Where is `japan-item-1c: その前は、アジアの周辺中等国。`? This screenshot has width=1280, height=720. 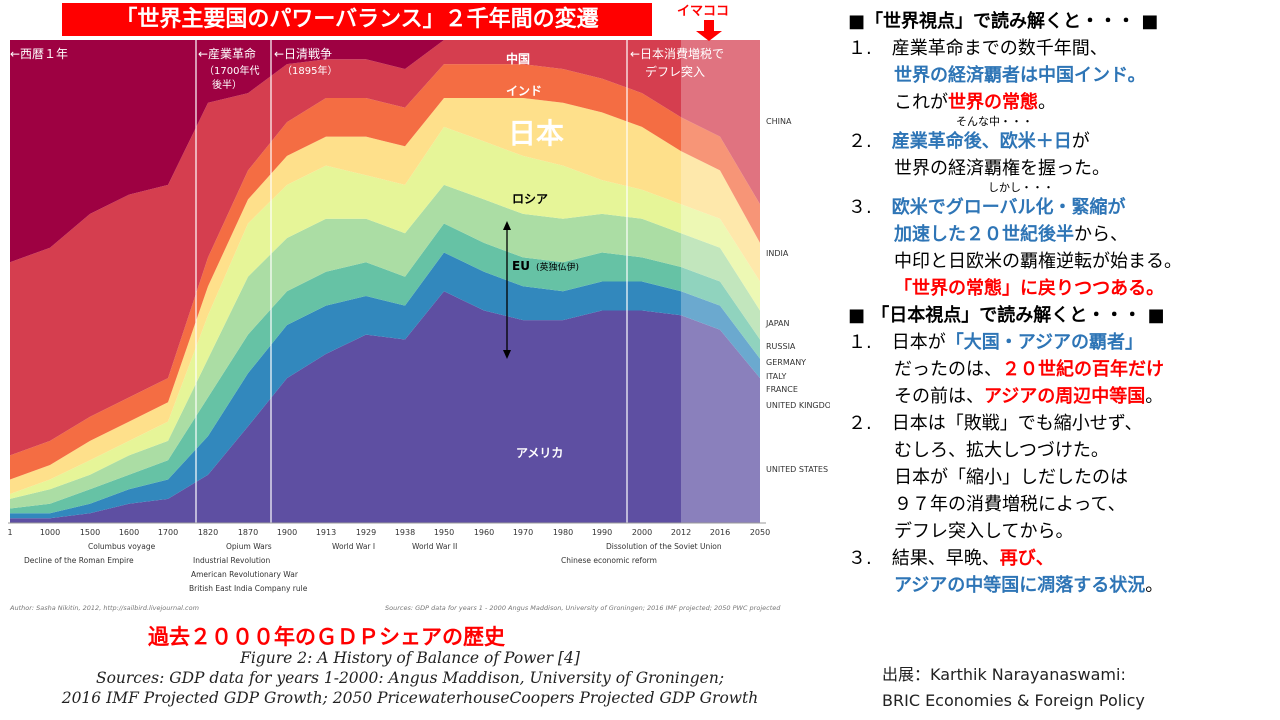
japan-item-1c: その前は、アジアの周辺中等国。 is located at coordinates (1063, 396).